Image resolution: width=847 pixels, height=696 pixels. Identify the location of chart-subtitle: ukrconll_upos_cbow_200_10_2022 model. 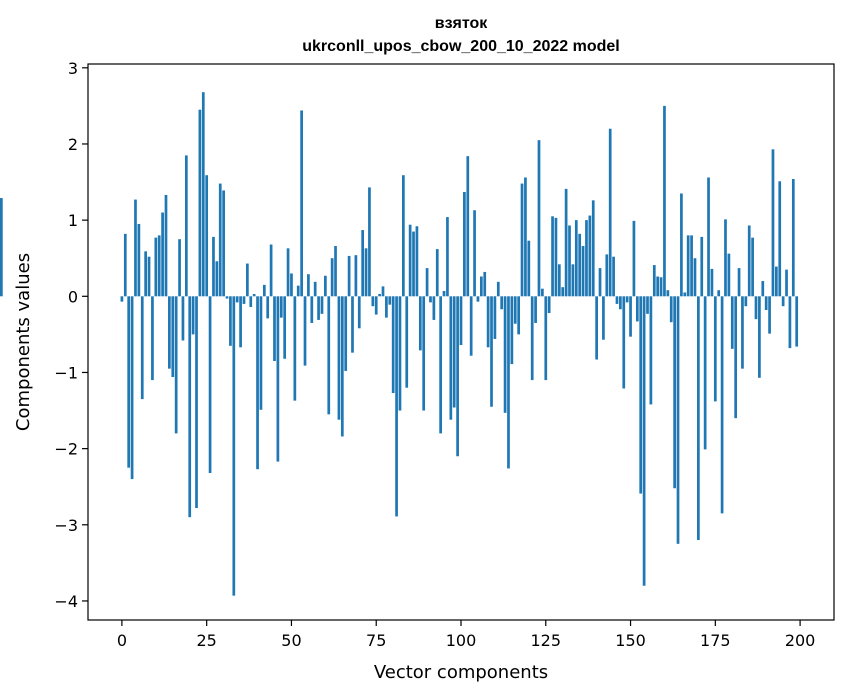
(460, 46).